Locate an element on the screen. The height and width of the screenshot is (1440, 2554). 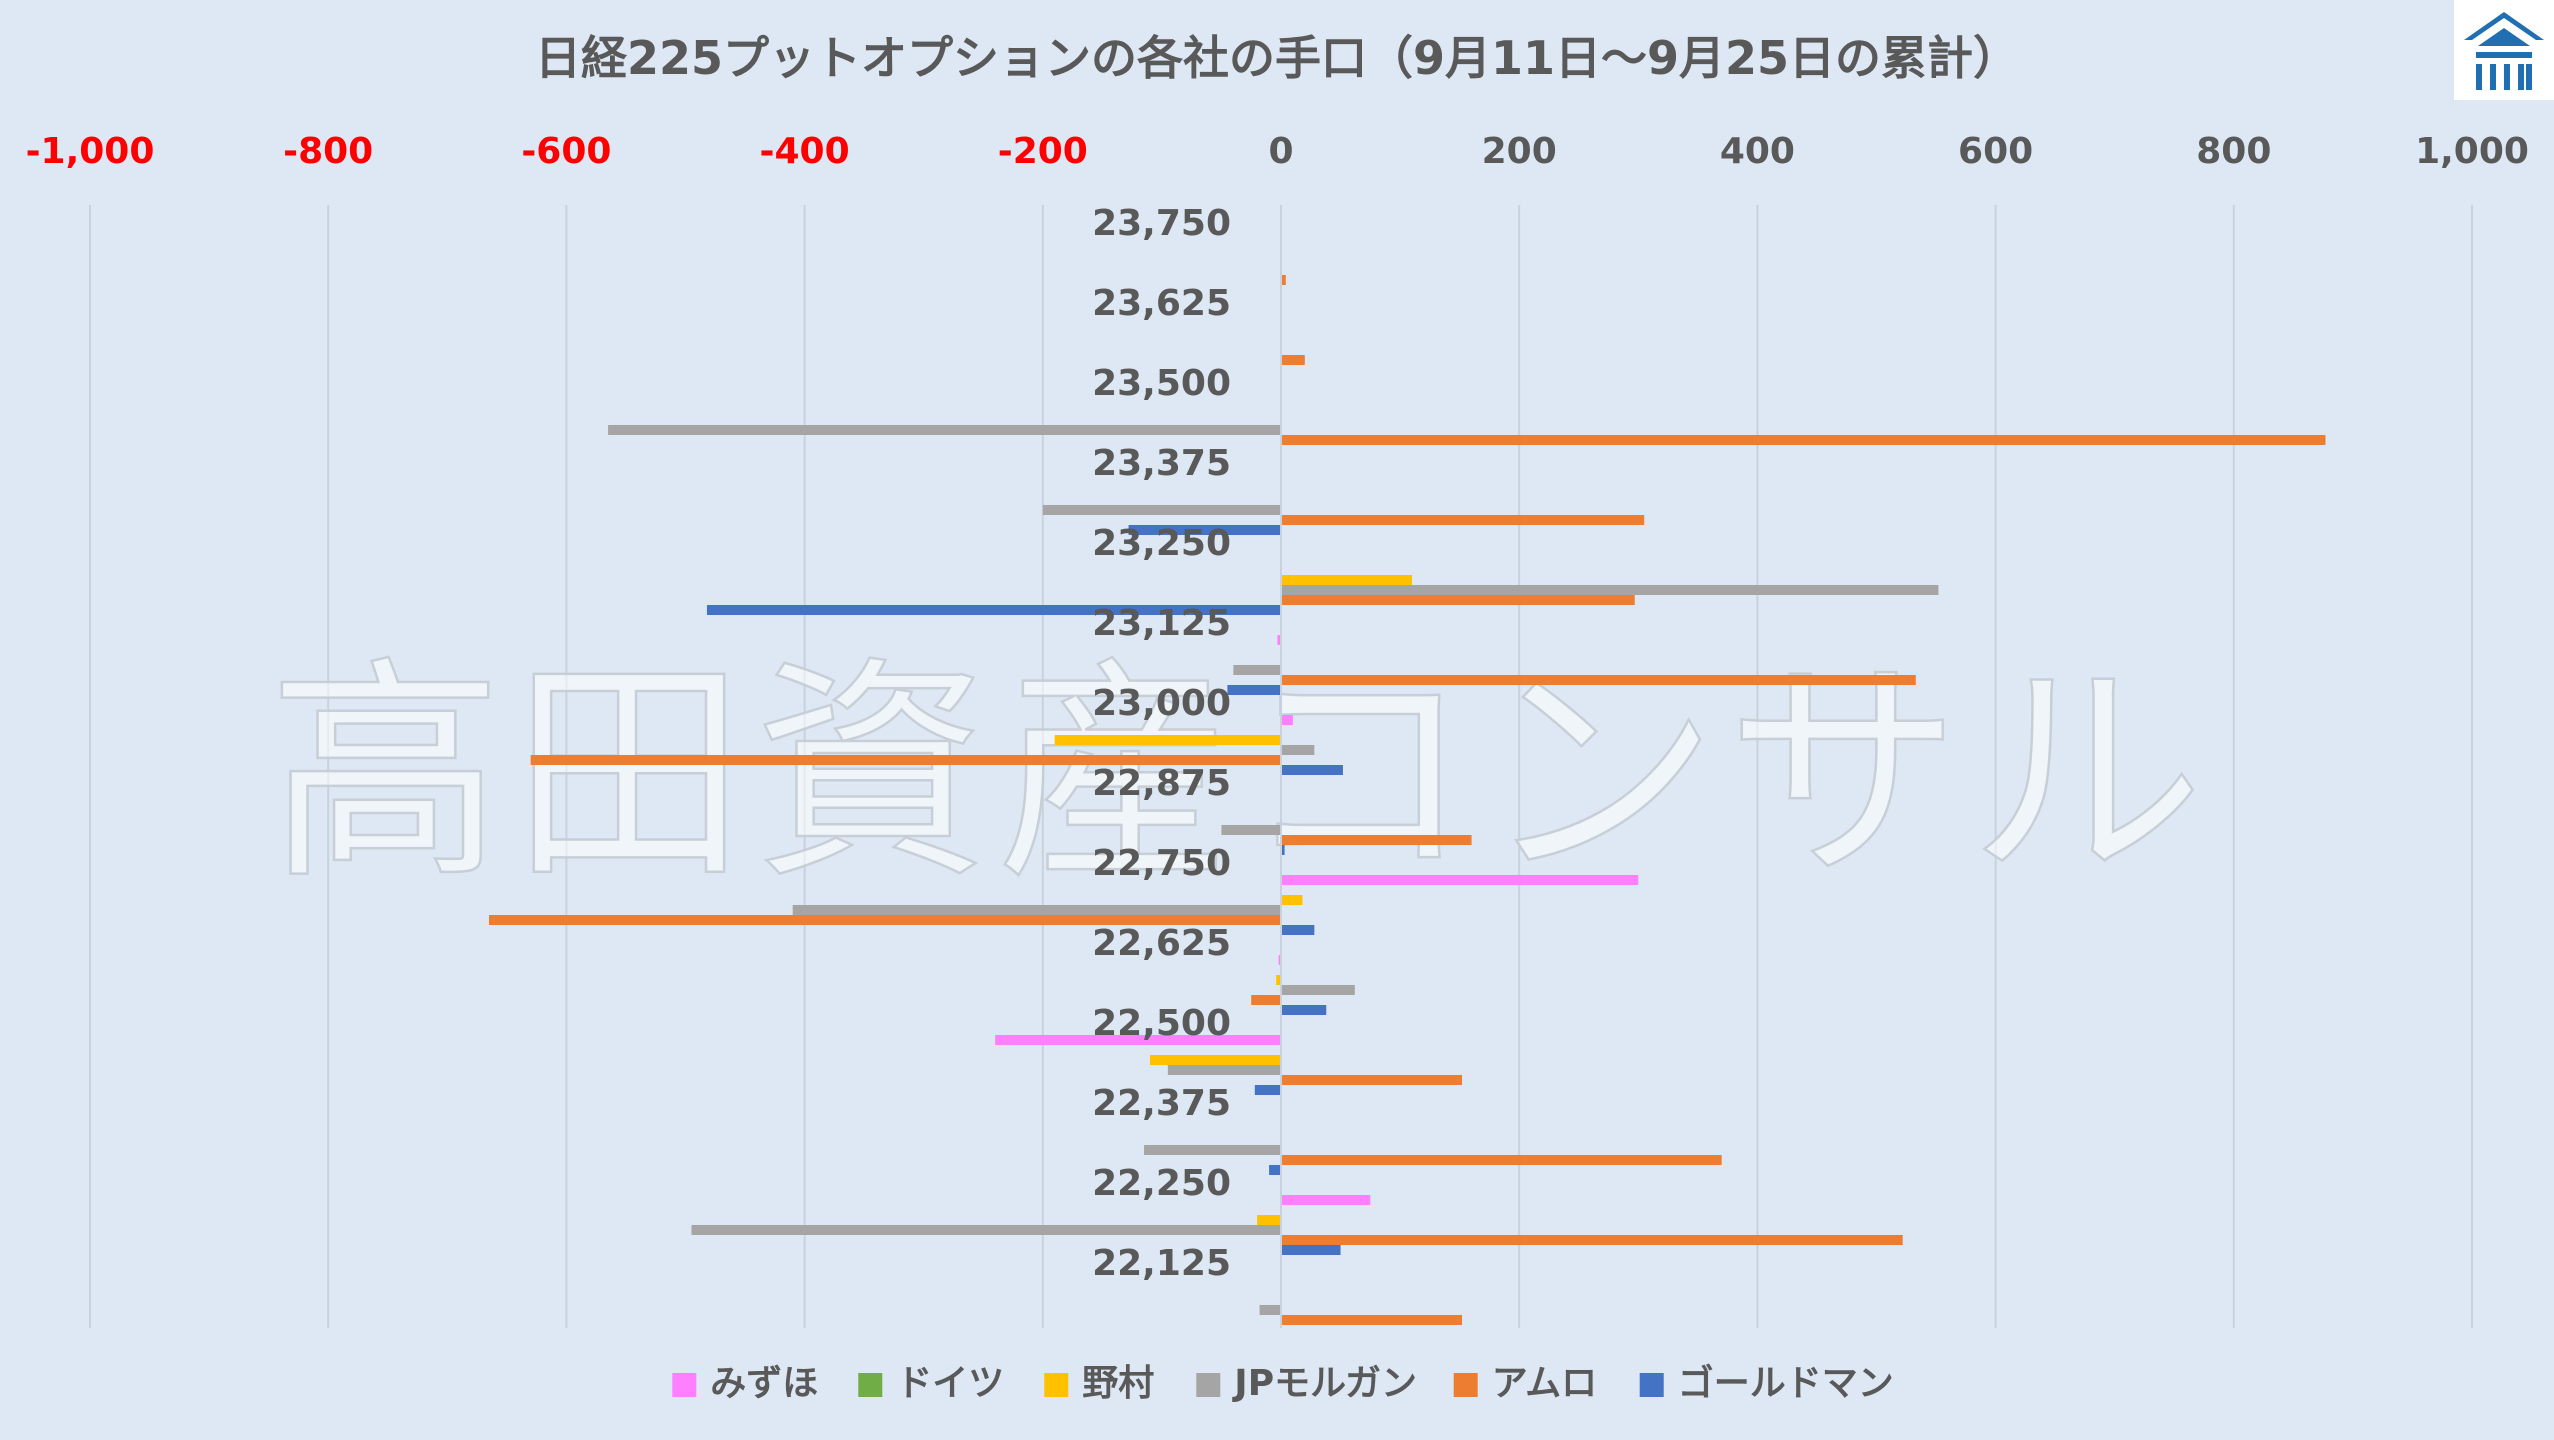
category-label-6: 23,000 is located at coordinates (1161, 703).